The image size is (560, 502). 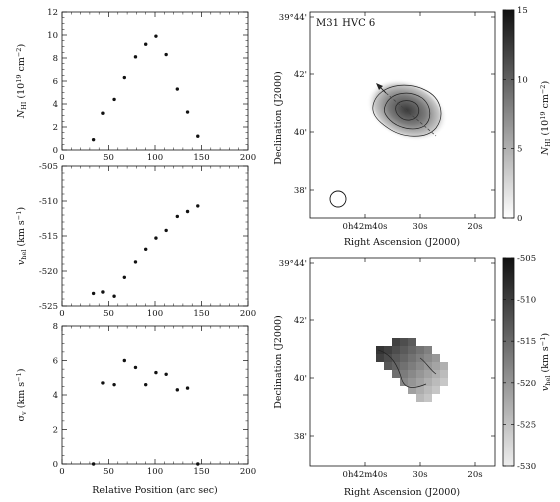 I want to click on beam-circle, so click(x=338, y=199).